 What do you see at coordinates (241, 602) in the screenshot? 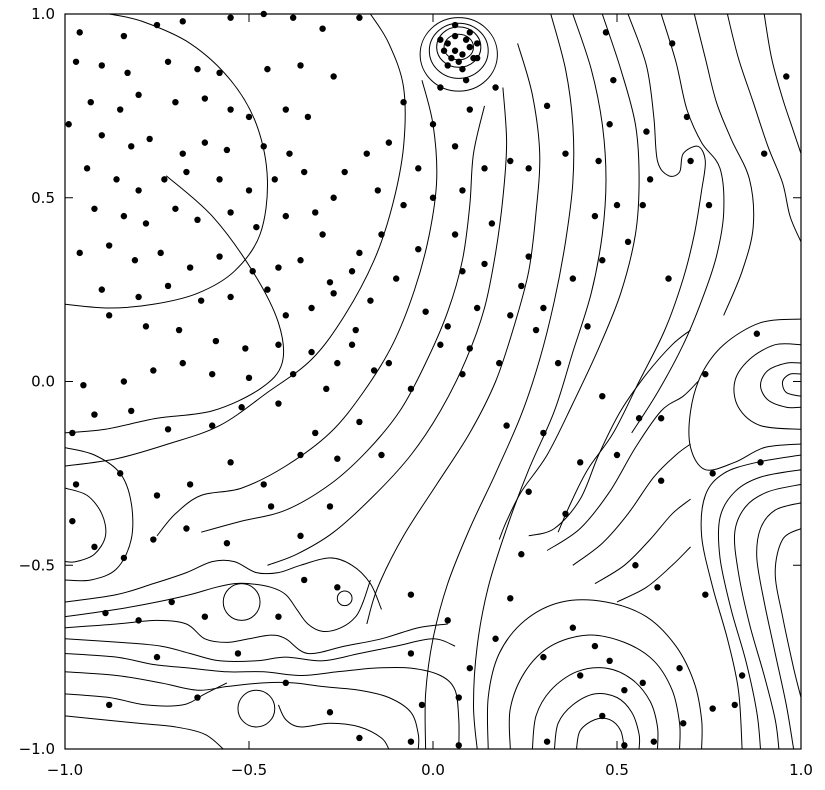
I see `c-small-well-a` at bounding box center [241, 602].